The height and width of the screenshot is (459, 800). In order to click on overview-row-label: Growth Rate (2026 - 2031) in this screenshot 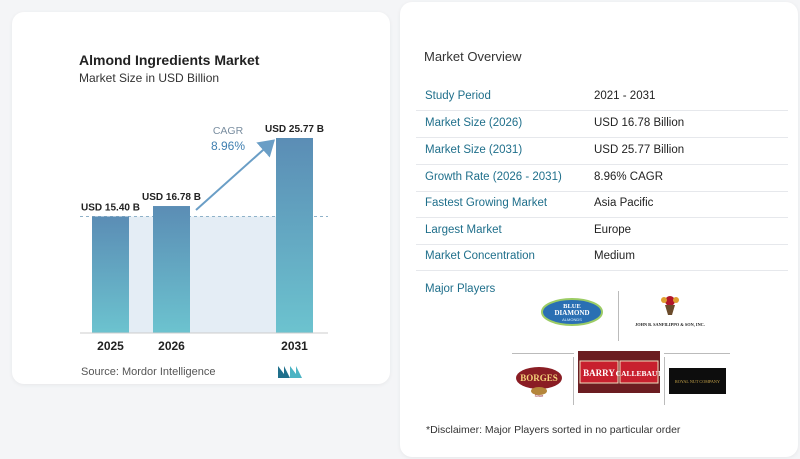, I will do `click(493, 177)`.